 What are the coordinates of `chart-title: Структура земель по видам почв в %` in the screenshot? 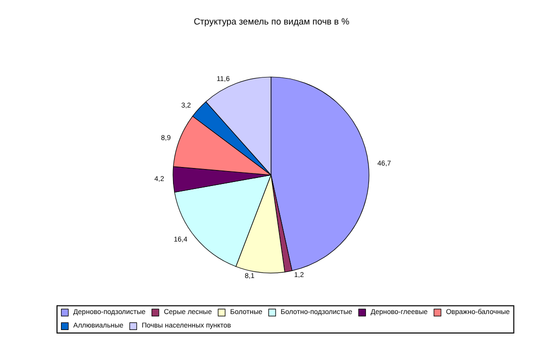 It's located at (272, 21).